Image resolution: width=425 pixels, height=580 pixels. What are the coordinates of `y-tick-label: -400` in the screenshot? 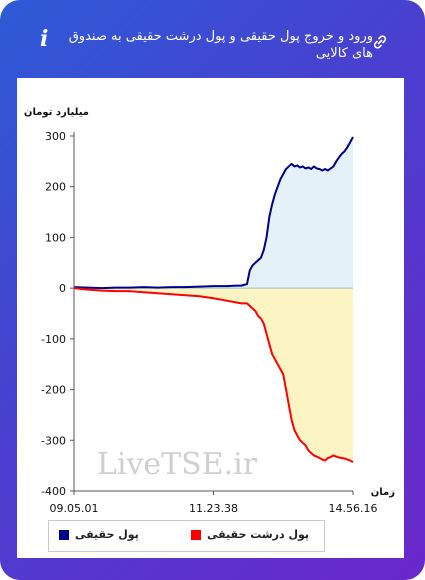 It's located at (53, 491).